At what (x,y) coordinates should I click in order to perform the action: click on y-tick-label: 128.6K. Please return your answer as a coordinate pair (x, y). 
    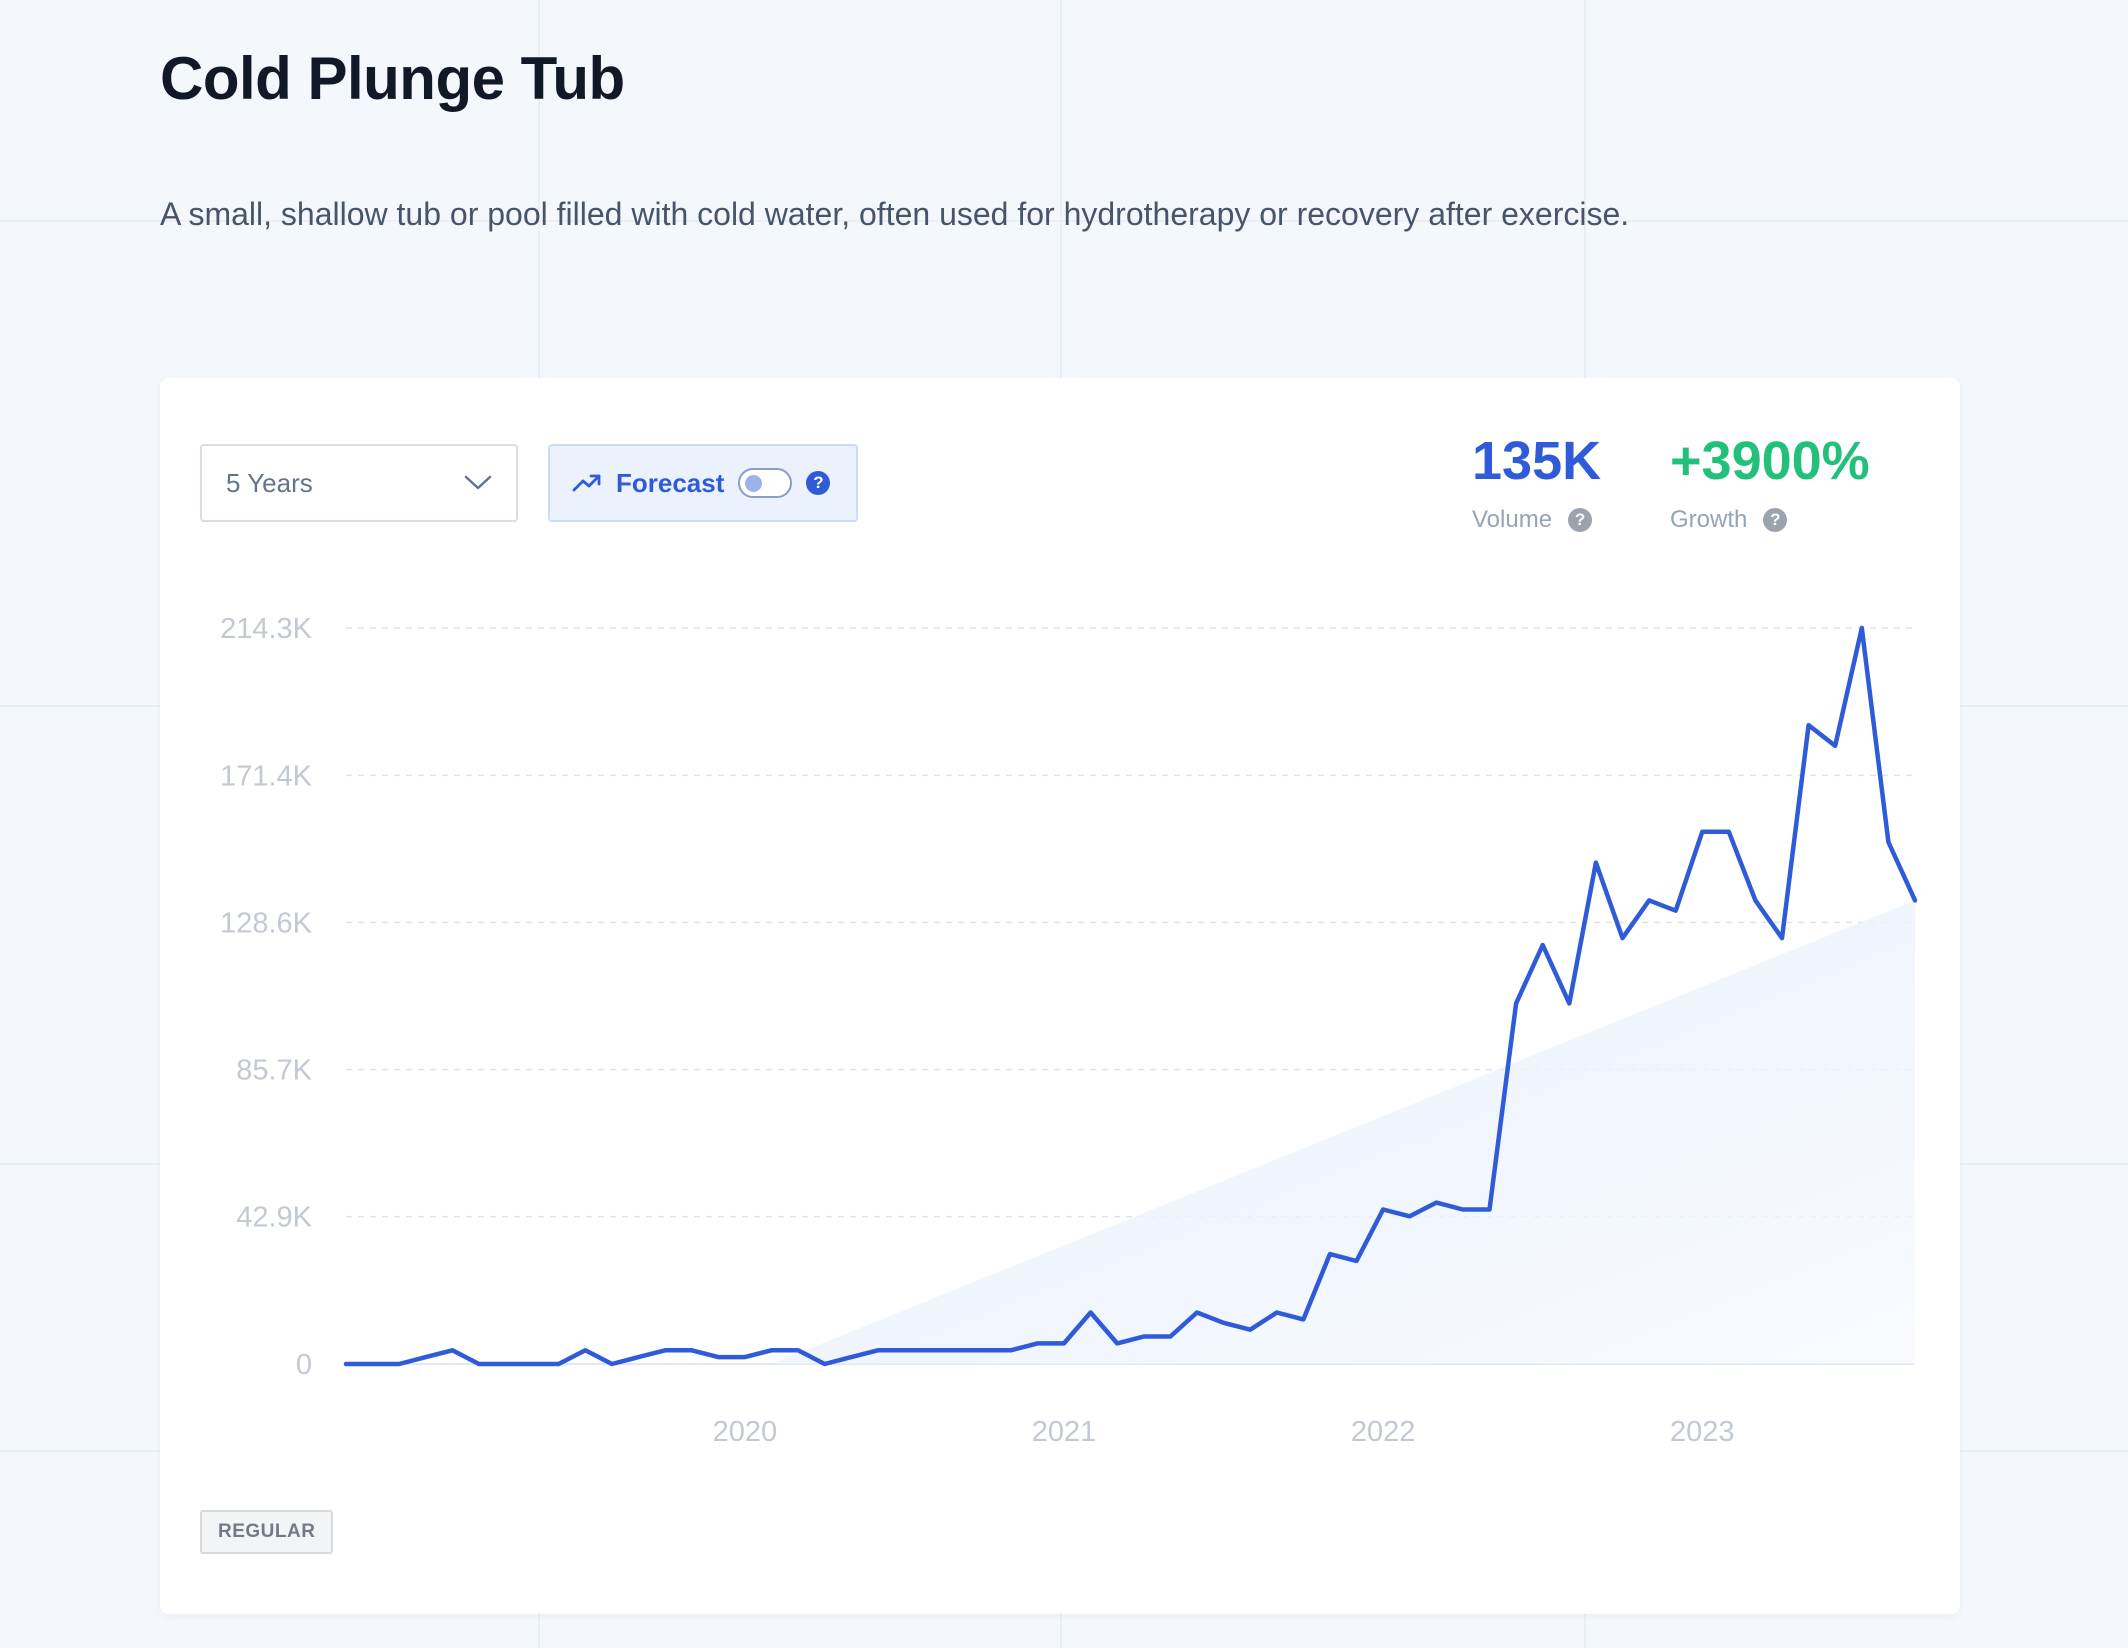
    Looking at the image, I should click on (266, 923).